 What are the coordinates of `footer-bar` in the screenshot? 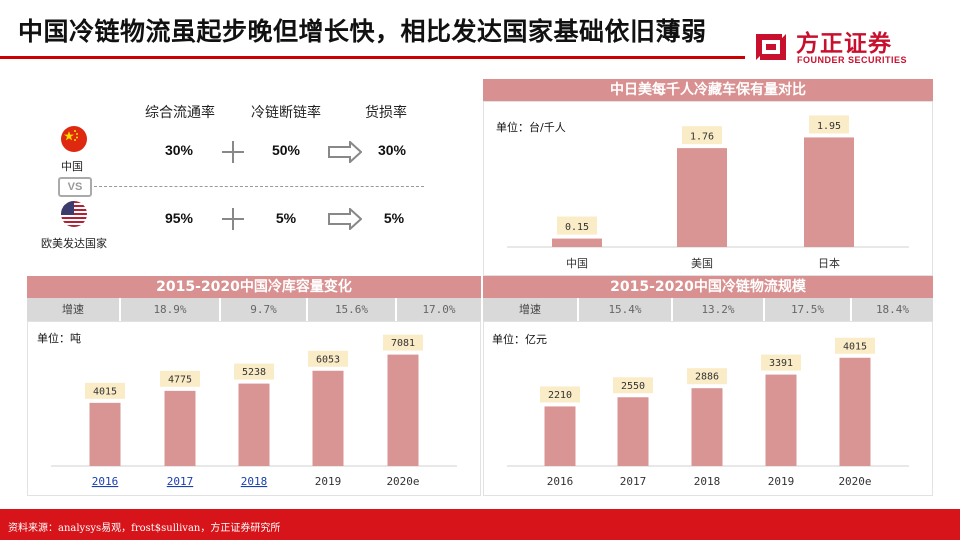 It's located at (480, 524).